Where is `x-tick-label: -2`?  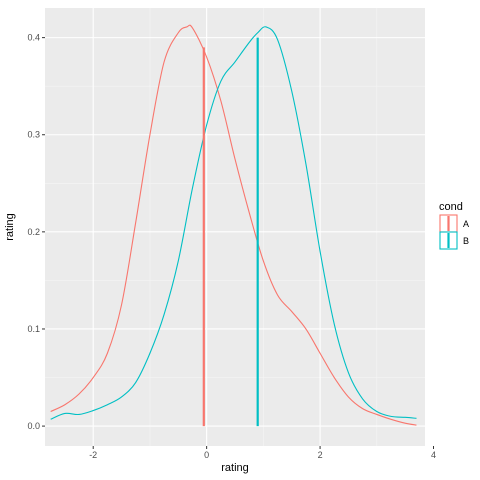
x-tick-label: -2 is located at coordinates (93, 455).